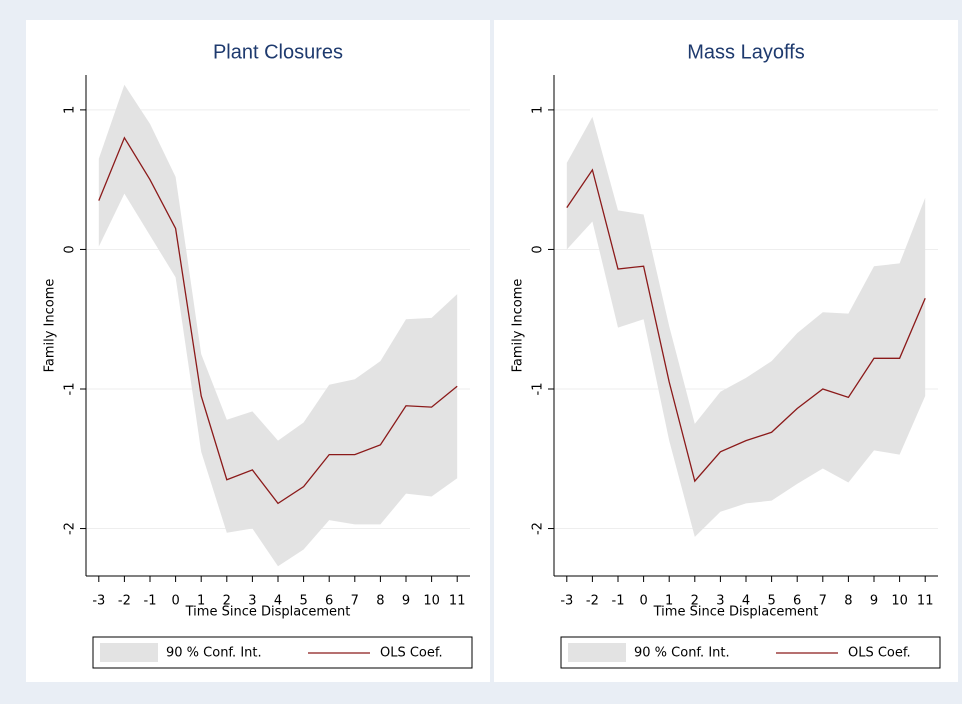 This screenshot has height=704, width=962. I want to click on chart-title: Plant Closures, so click(278, 52).